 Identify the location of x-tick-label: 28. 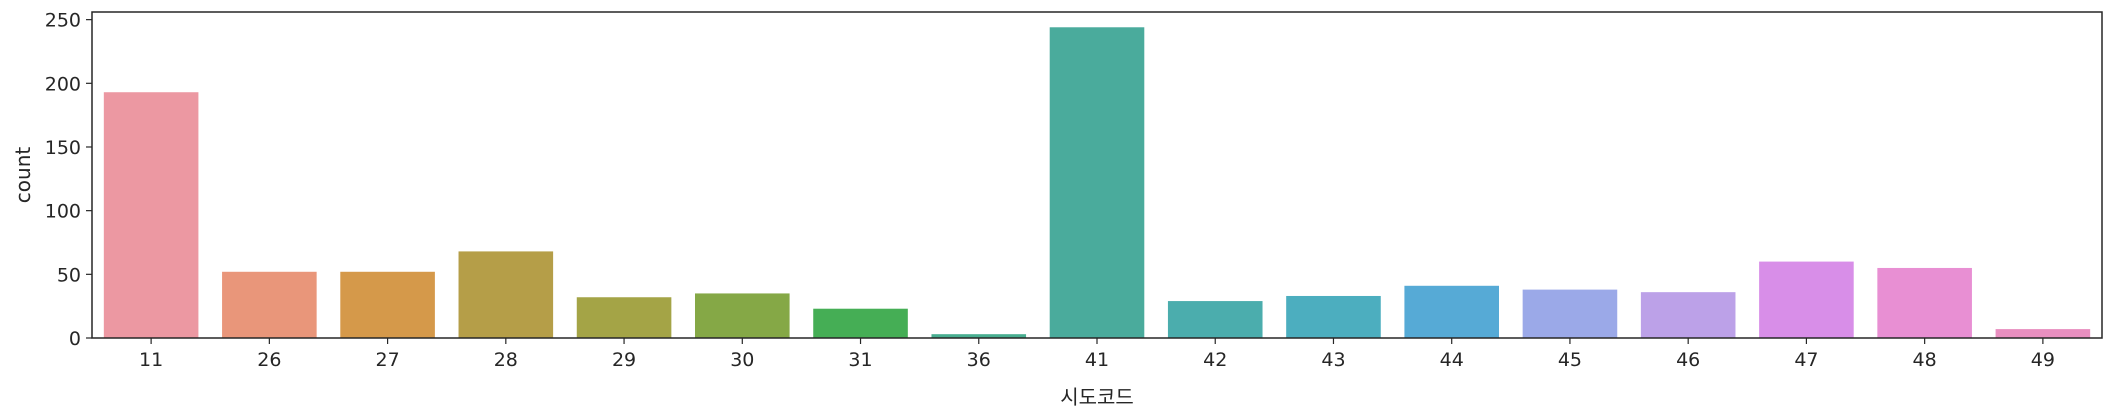
(506, 360).